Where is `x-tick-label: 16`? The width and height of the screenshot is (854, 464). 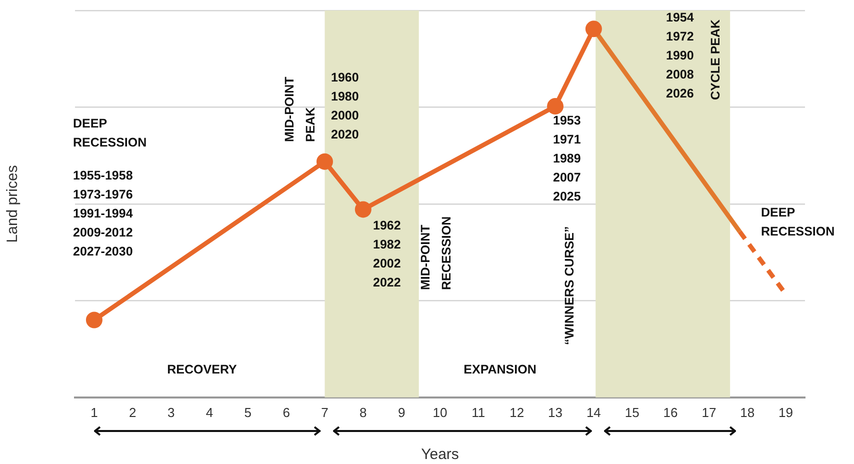
x-tick-label: 16 is located at coordinates (670, 412).